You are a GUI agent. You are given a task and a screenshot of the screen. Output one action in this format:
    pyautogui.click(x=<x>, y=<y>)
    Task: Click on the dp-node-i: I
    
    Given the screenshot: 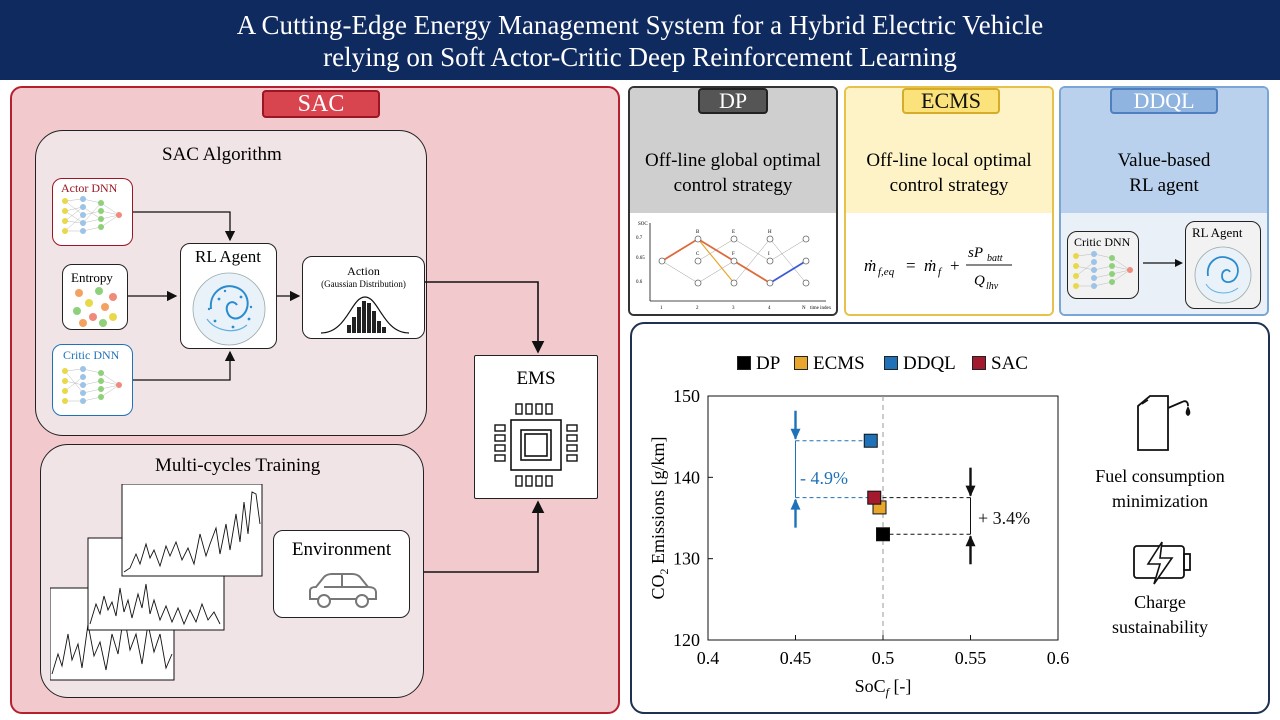 What is the action you would take?
    pyautogui.click(x=769, y=254)
    